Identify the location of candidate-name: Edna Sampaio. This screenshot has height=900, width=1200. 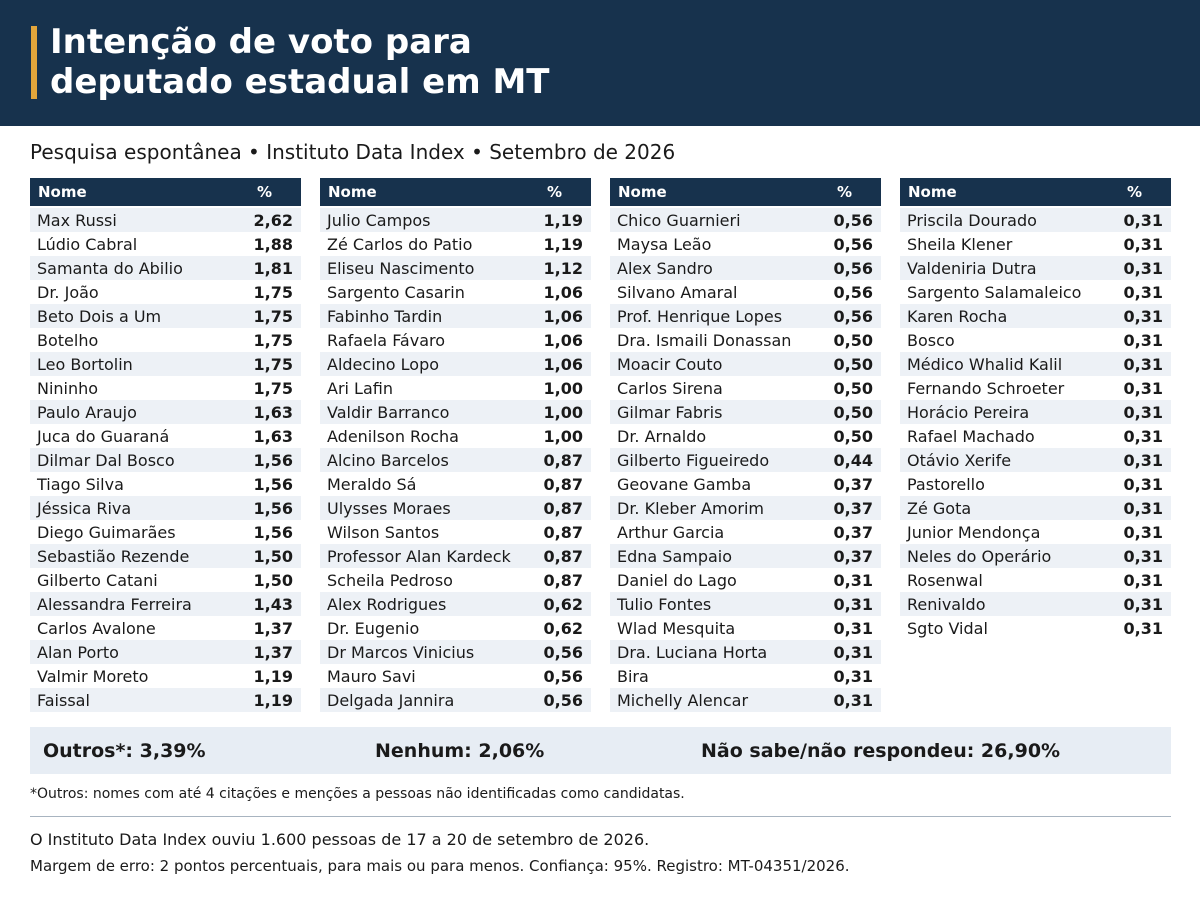
(675, 556).